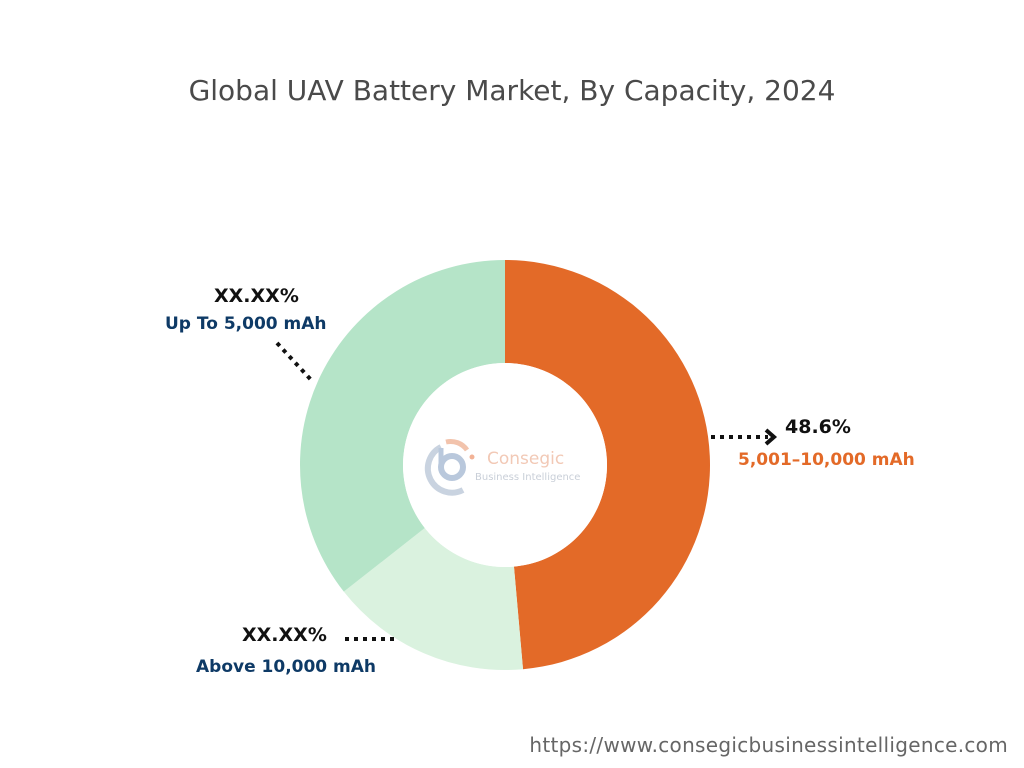 The image size is (1024, 768). I want to click on data-label-5001-10000-value: 48.6%, so click(818, 427).